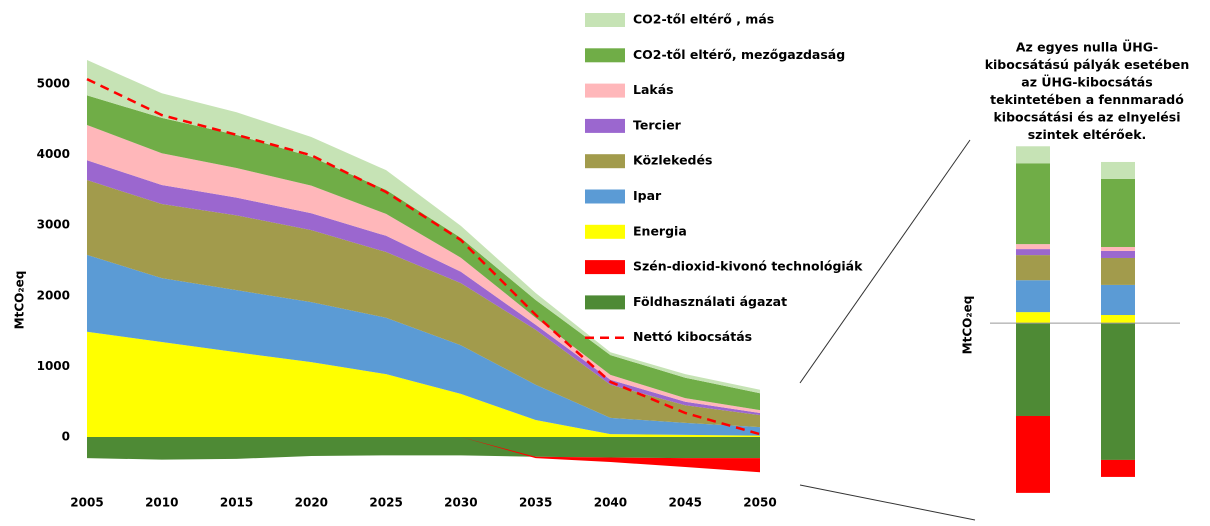 The image size is (1210, 526). I want to click on annotation: Az egyes nulla ÜHG-, so click(1087, 47).